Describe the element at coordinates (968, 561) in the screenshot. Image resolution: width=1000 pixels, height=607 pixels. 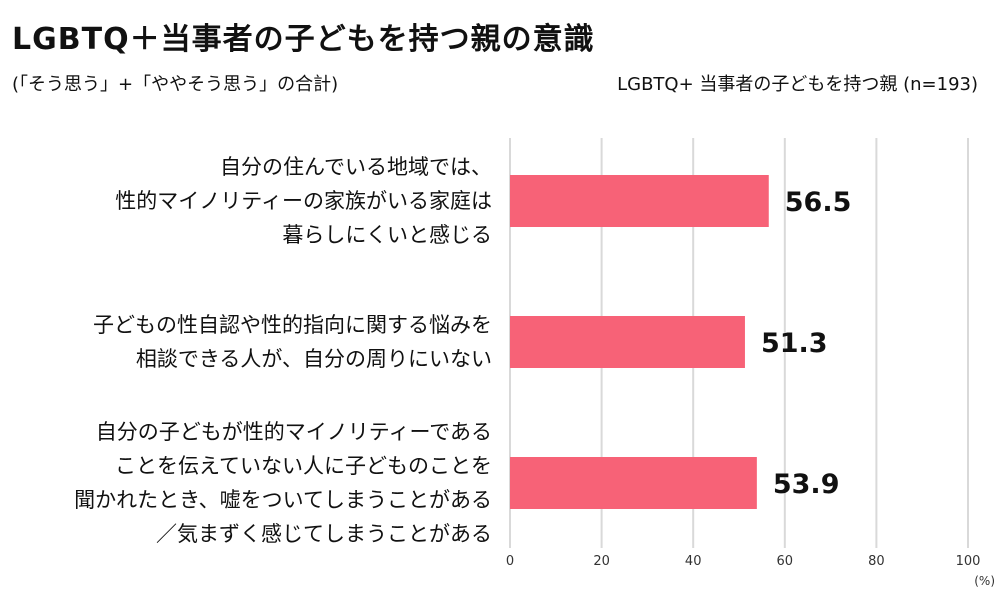
I see `x-tick-label-100: 100` at that location.